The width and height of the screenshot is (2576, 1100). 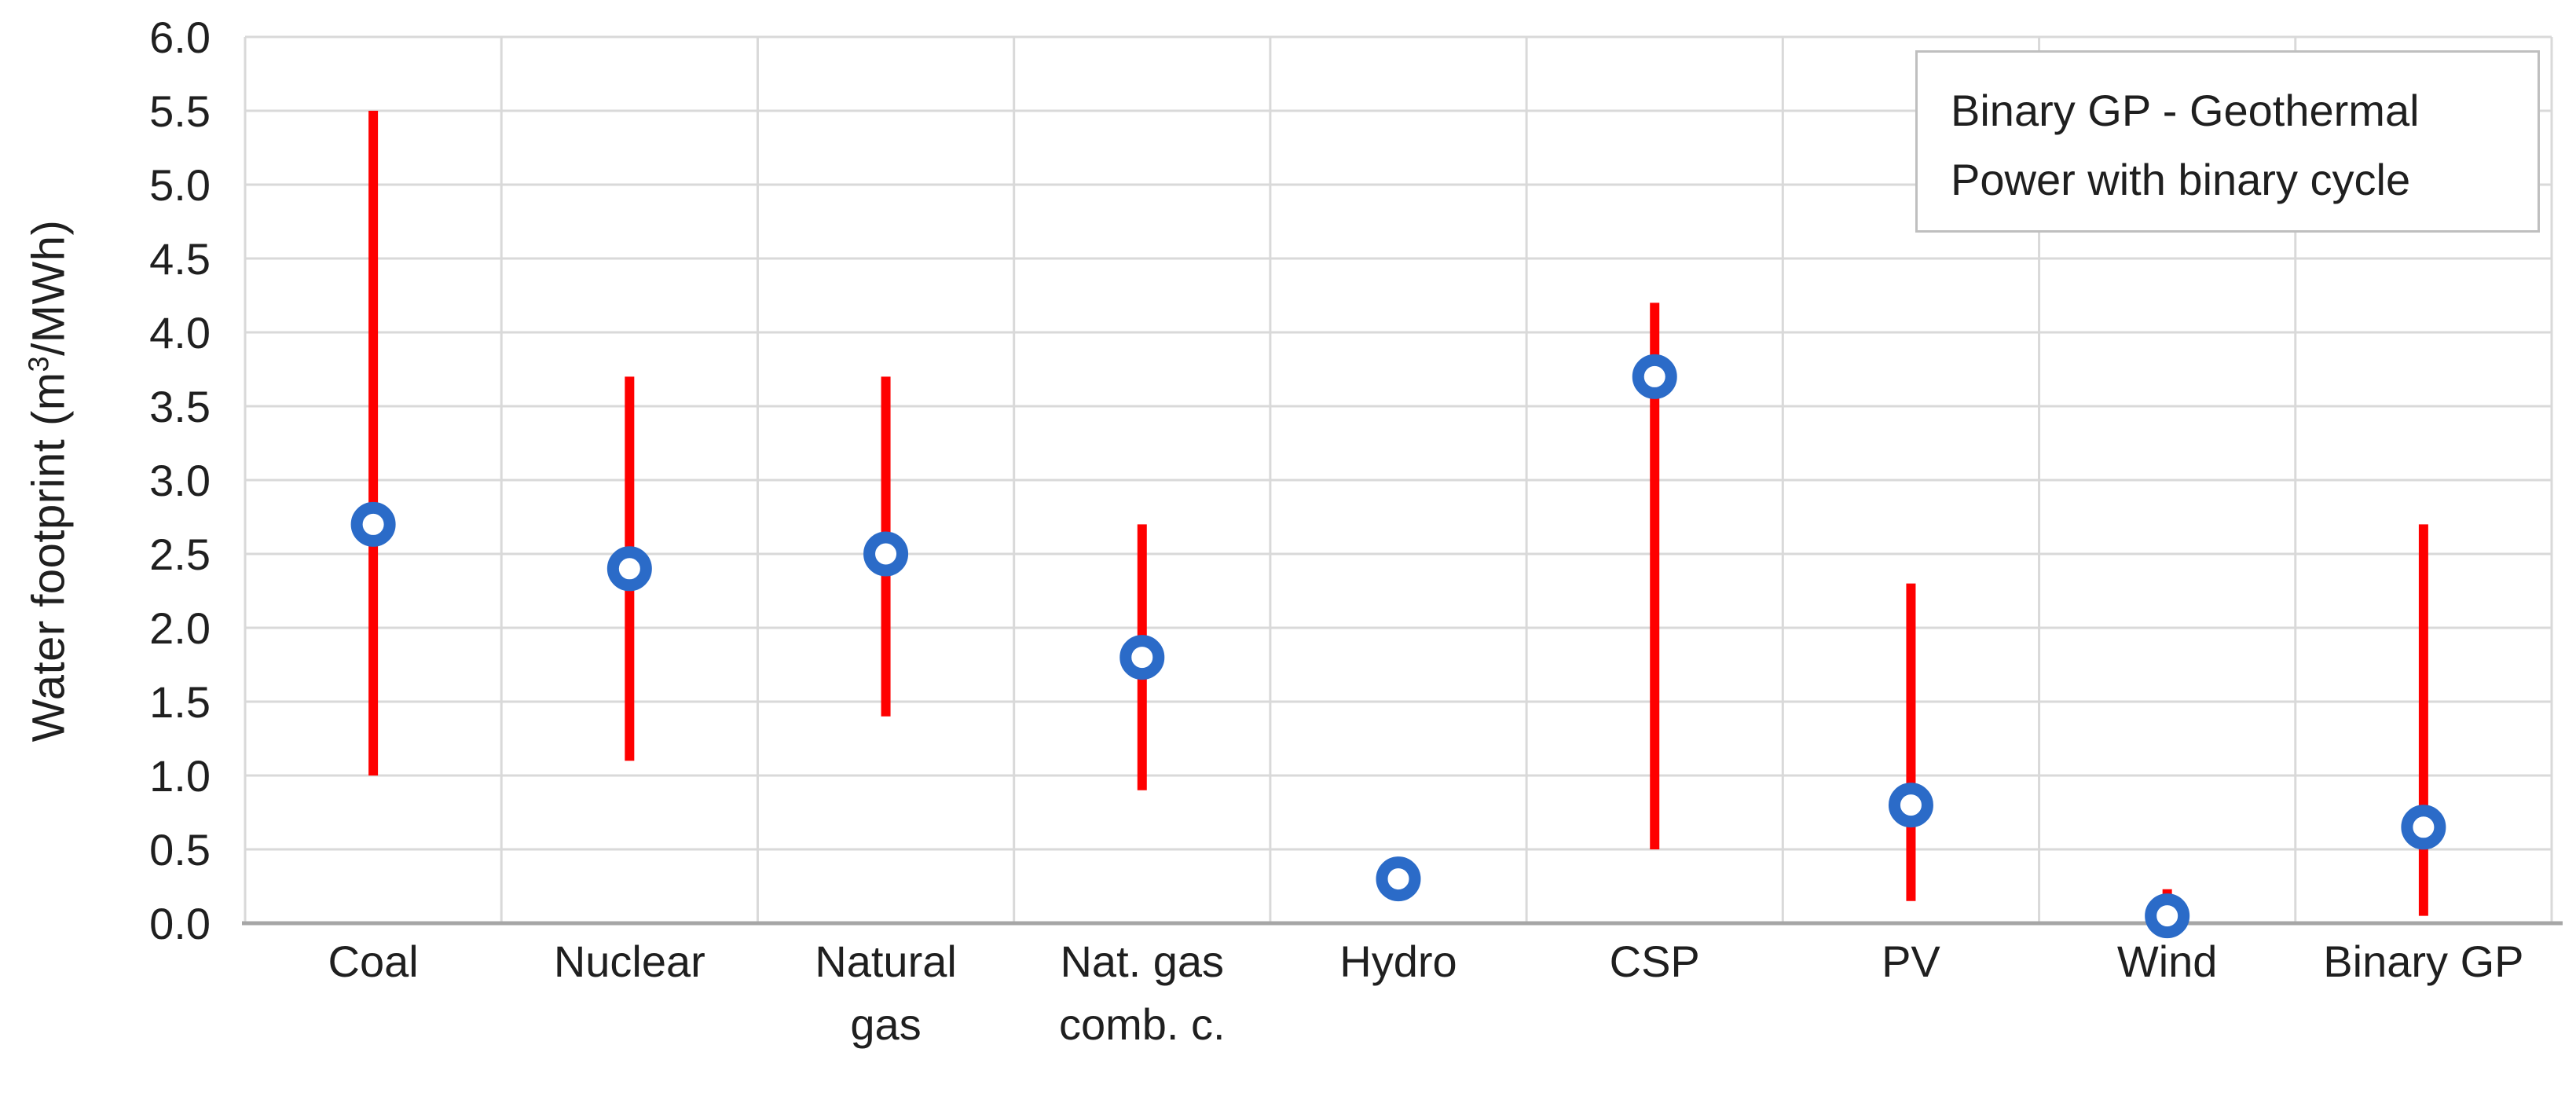 What do you see at coordinates (2181, 179) in the screenshot?
I see `legend-line-2: Power with binary cycle` at bounding box center [2181, 179].